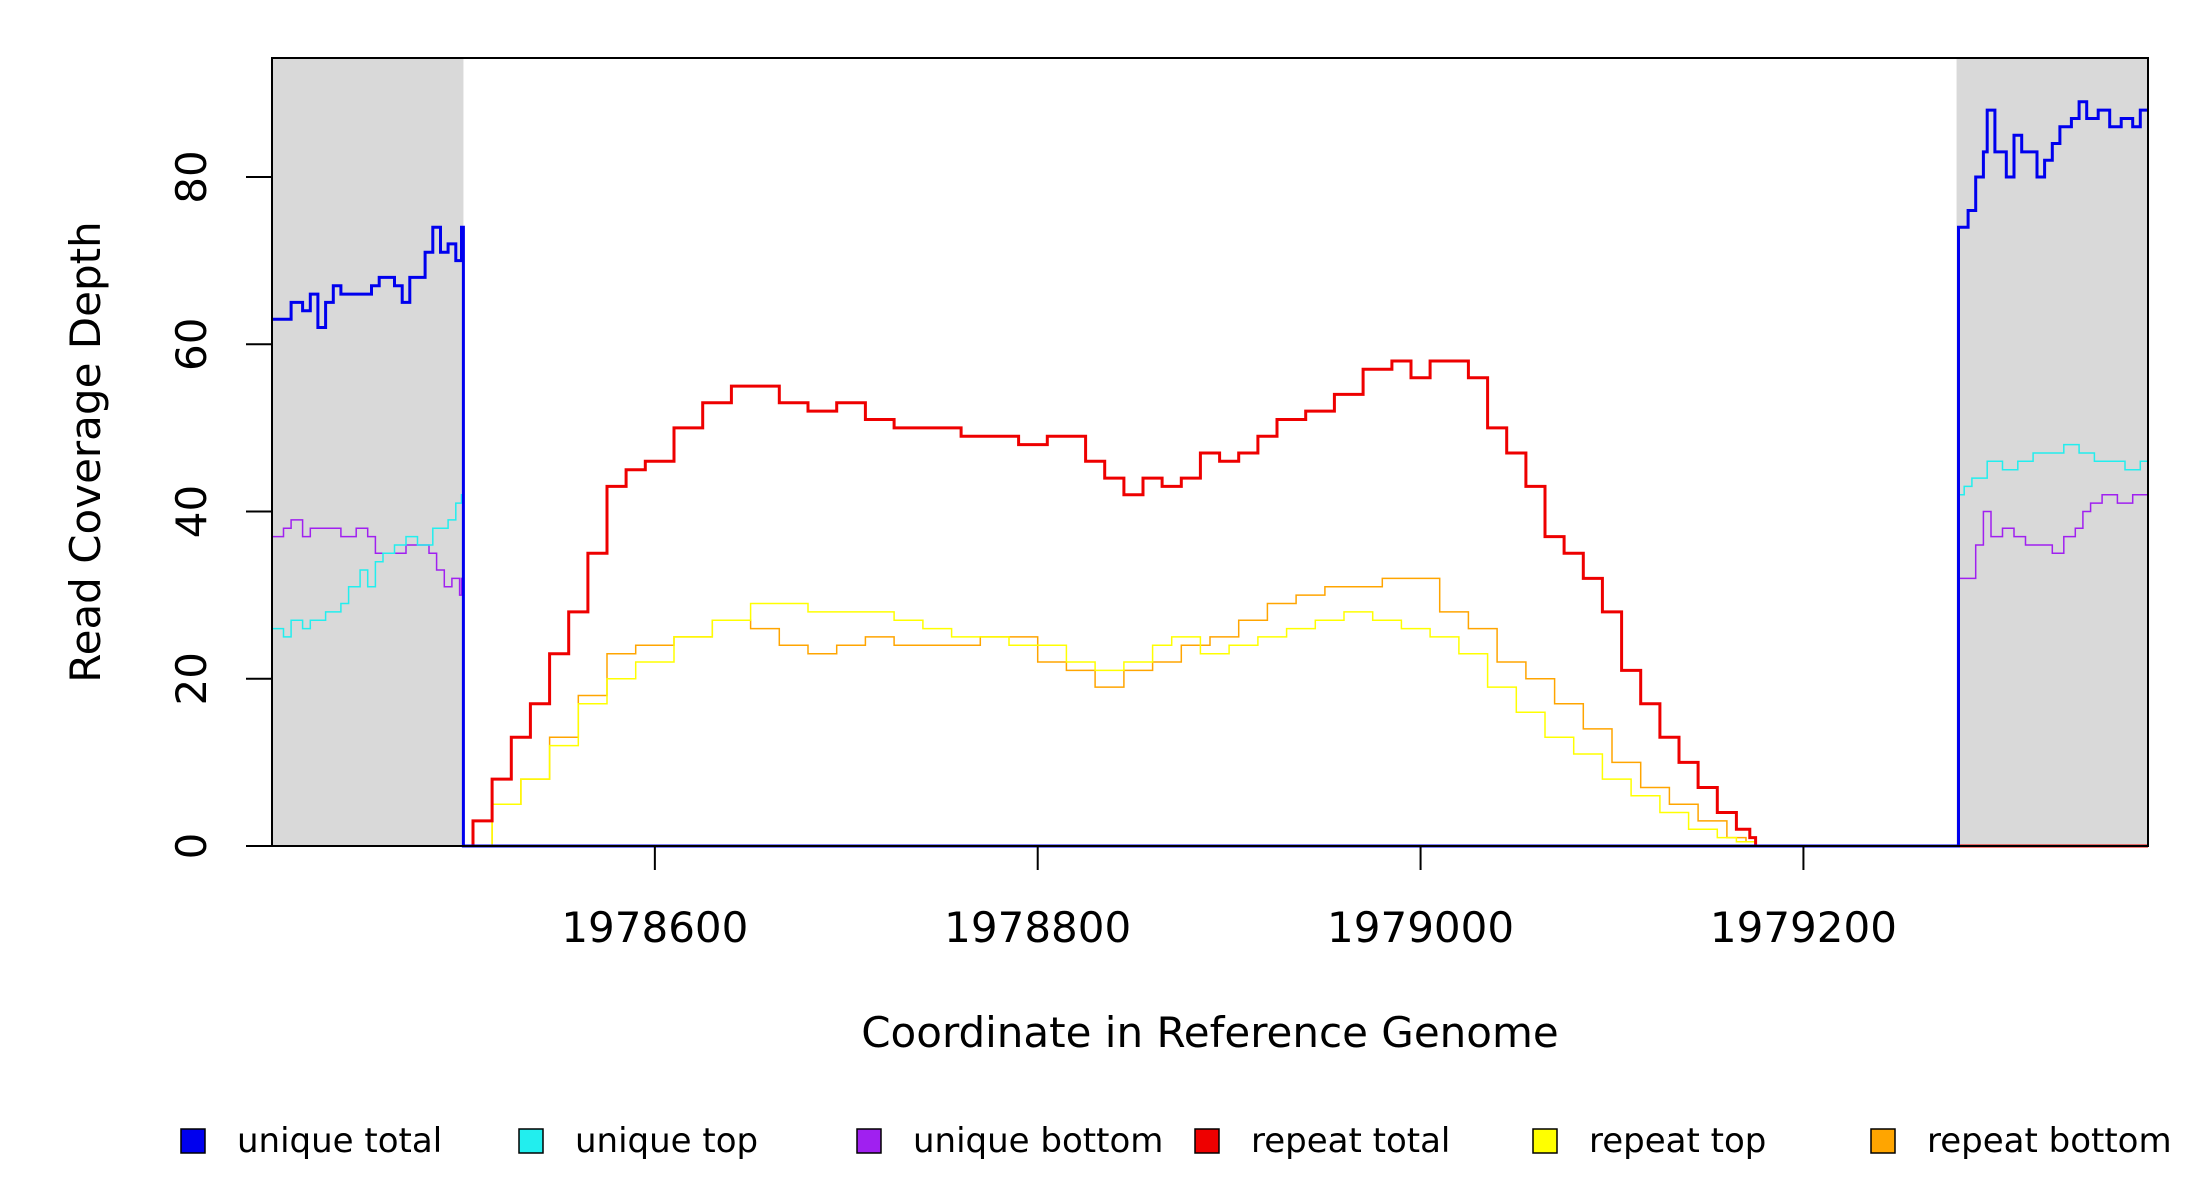 The height and width of the screenshot is (1200, 2200). Describe the element at coordinates (85, 451) in the screenshot. I see `y-axis-label: Read Coverage Depth` at that location.